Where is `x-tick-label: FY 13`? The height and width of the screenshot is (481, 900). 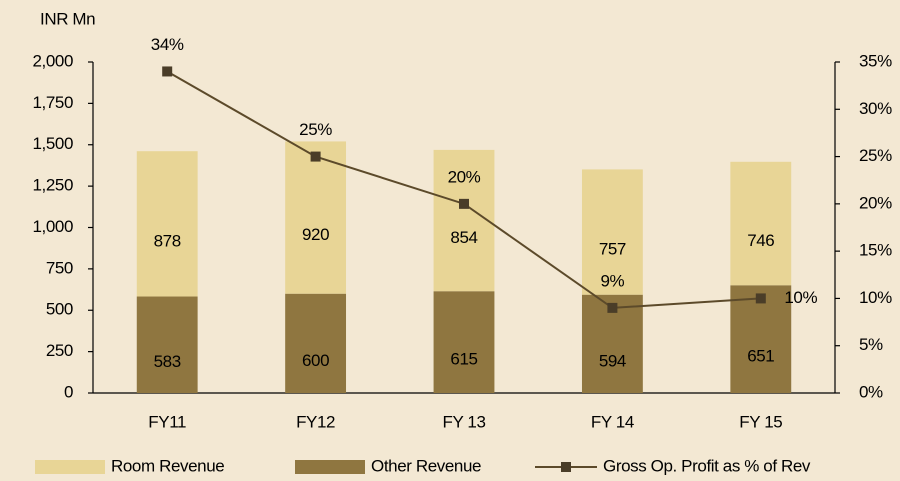
x-tick-label: FY 13 is located at coordinates (463, 421).